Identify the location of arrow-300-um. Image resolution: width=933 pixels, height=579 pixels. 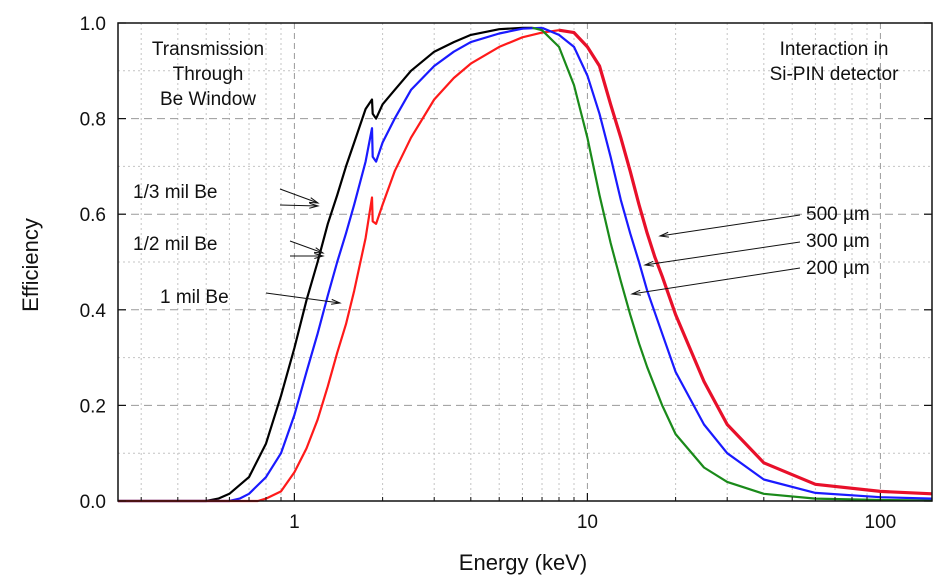
(722, 253).